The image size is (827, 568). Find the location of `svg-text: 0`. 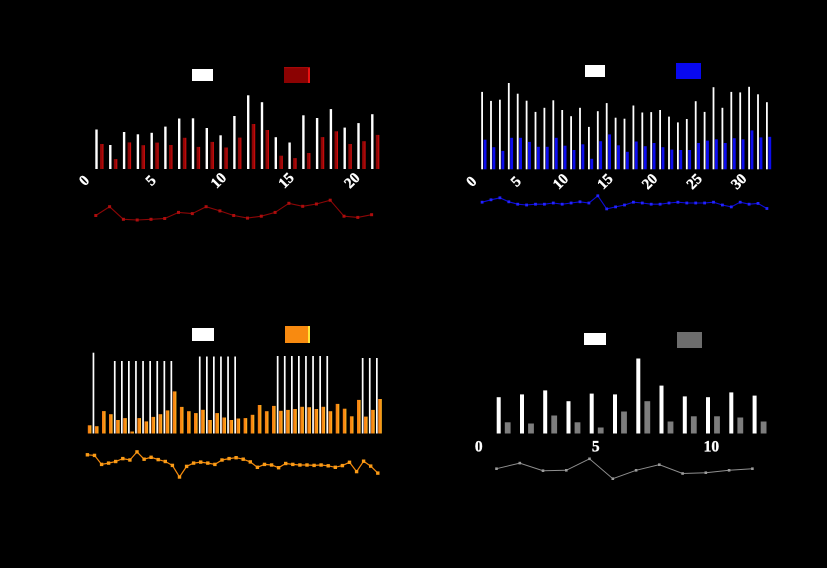

svg-text: 0 is located at coordinates (479, 447).